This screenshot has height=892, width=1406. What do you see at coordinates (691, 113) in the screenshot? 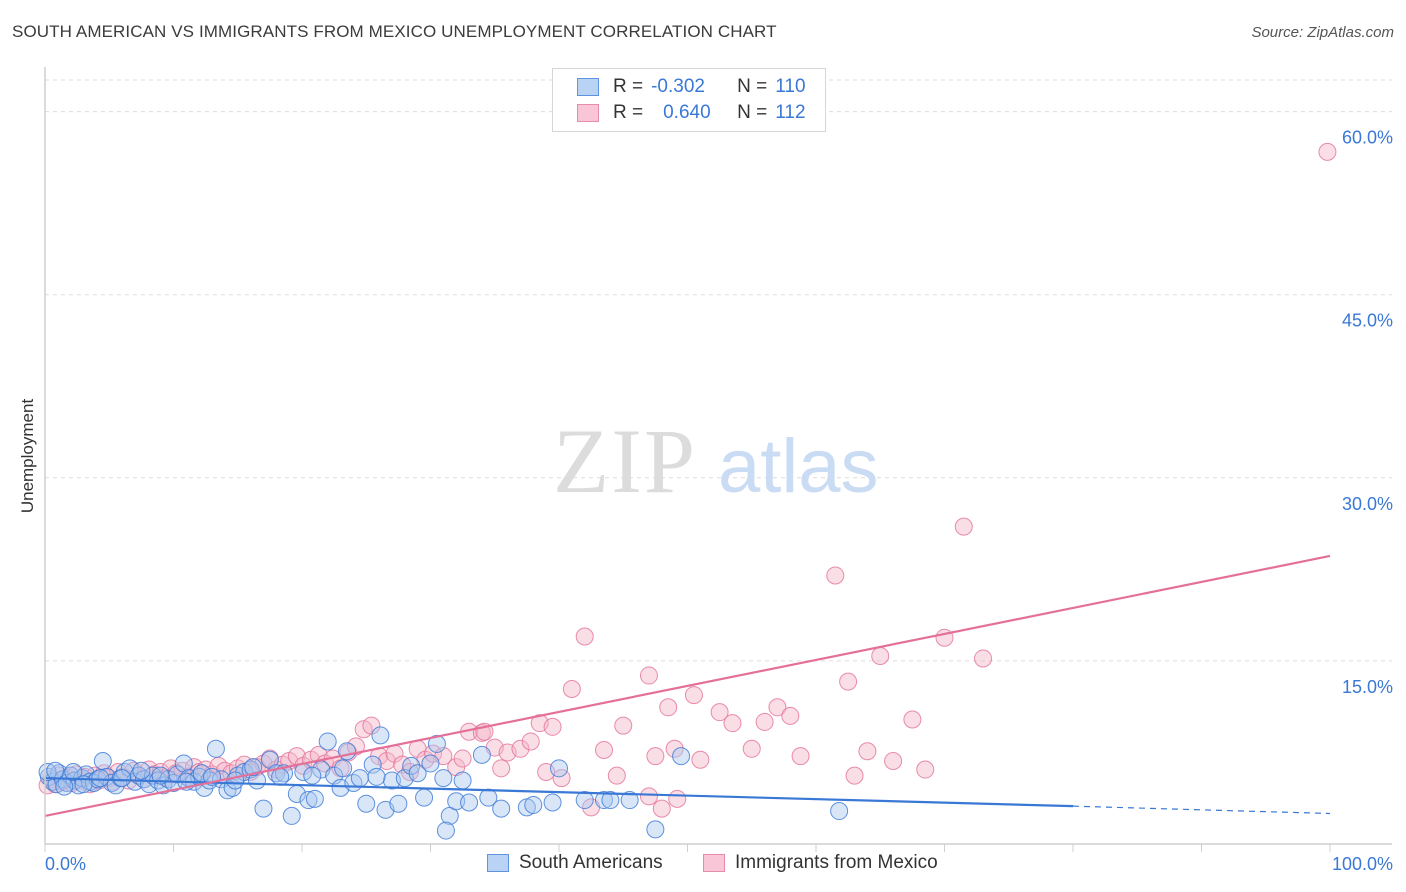
I see `legend-row-immigrants-from-mexico: R = 0.640 N = 112` at bounding box center [691, 113].